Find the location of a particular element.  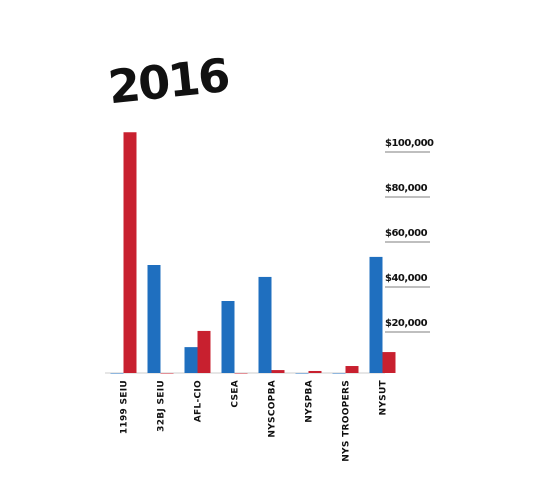

x-tick-label: NYSCOPBA is located at coordinates (273, 409).